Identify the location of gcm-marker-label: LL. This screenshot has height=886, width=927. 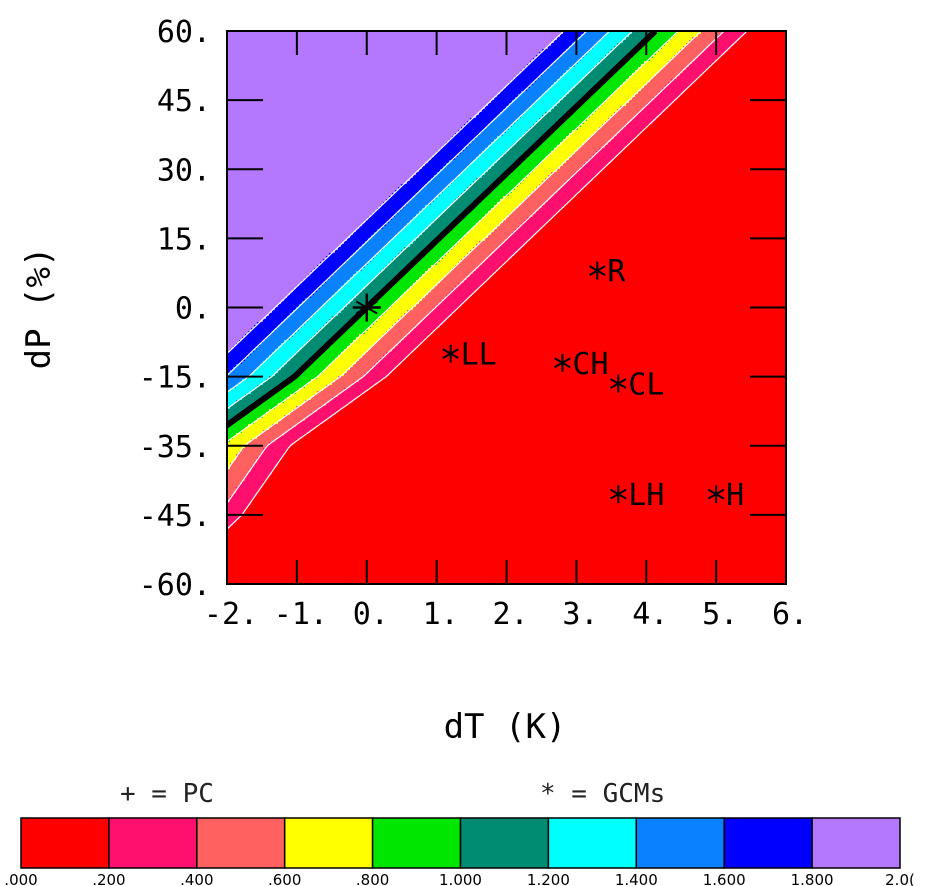
(479, 355).